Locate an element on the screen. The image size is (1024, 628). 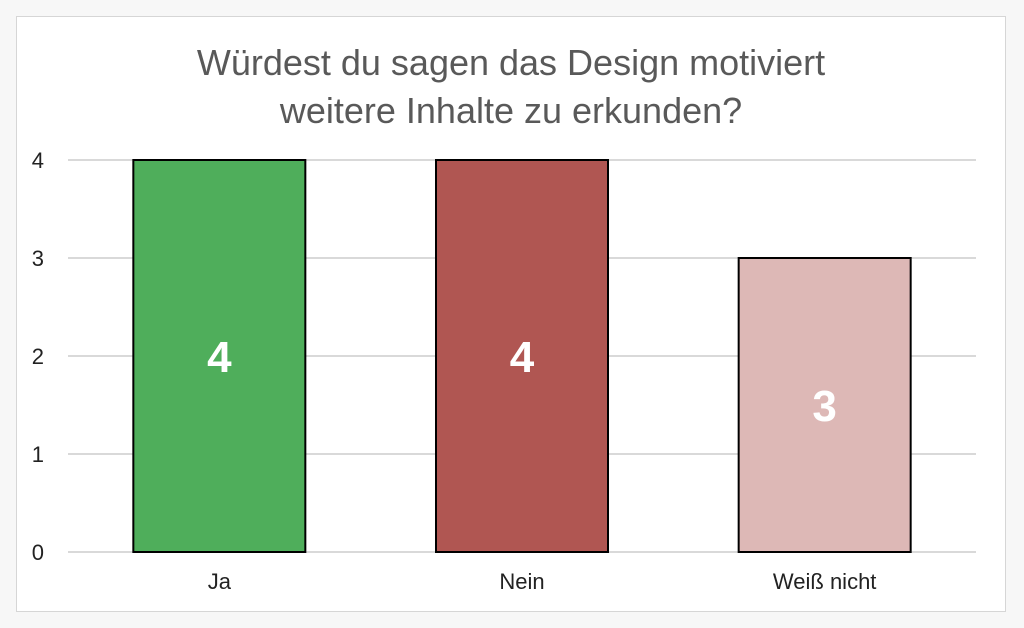
category-label: Nein is located at coordinates (521, 581).